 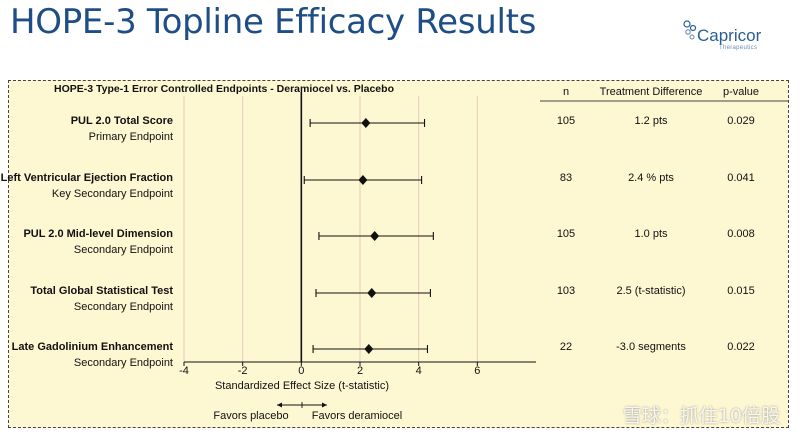 What do you see at coordinates (98, 234) in the screenshot?
I see `endpoint-name: PUL 2.0 Mid-level Dimension` at bounding box center [98, 234].